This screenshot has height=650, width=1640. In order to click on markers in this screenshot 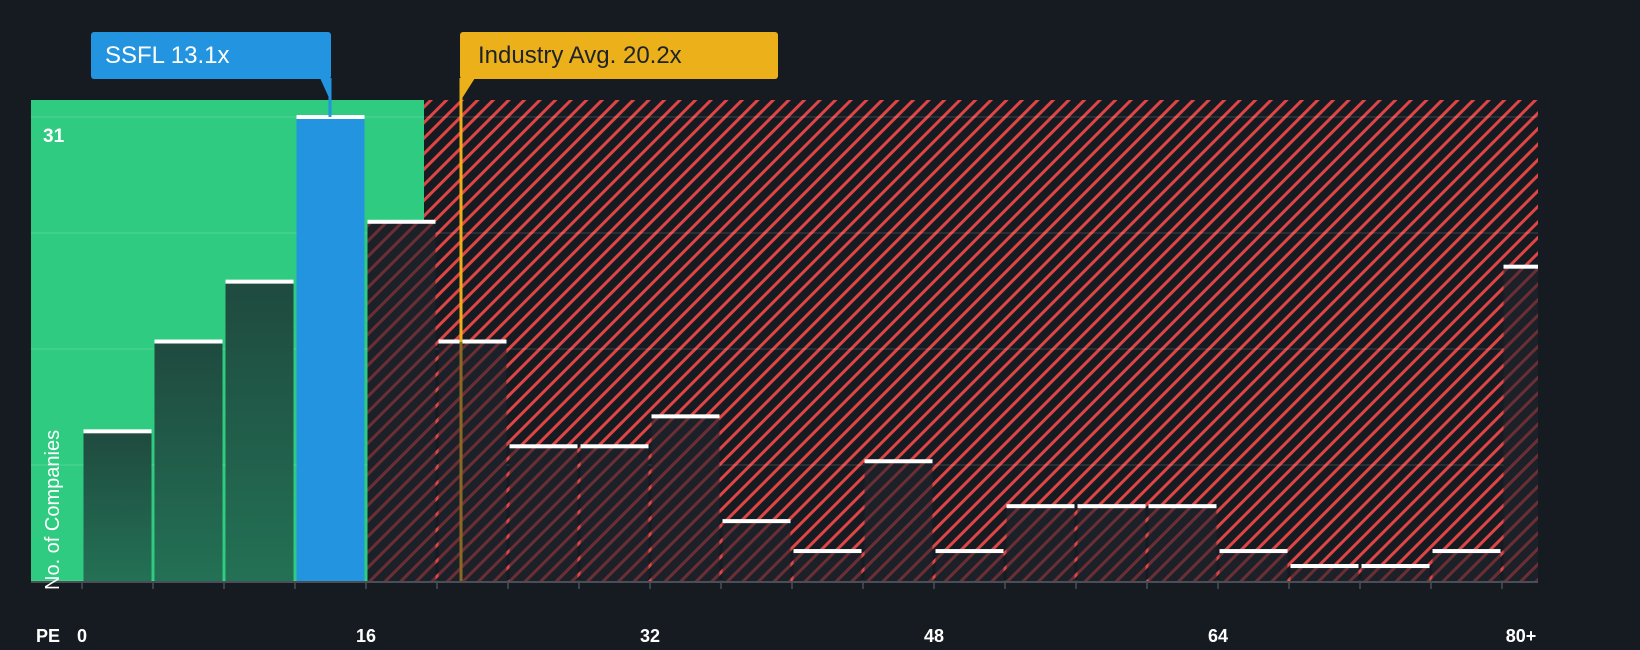, I will do `click(397, 329)`.